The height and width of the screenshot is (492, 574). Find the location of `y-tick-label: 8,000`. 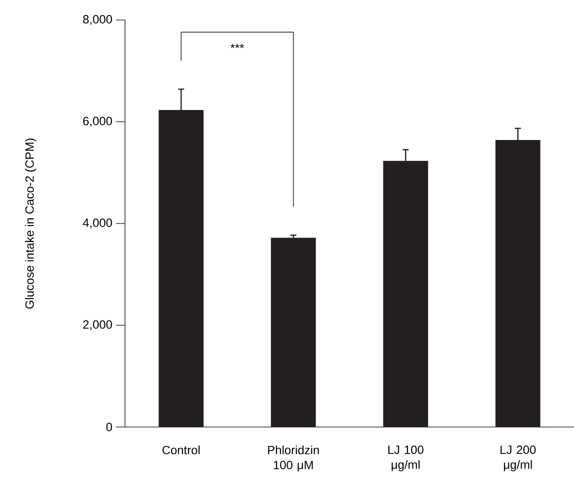

y-tick-label: 8,000 is located at coordinates (97, 20).